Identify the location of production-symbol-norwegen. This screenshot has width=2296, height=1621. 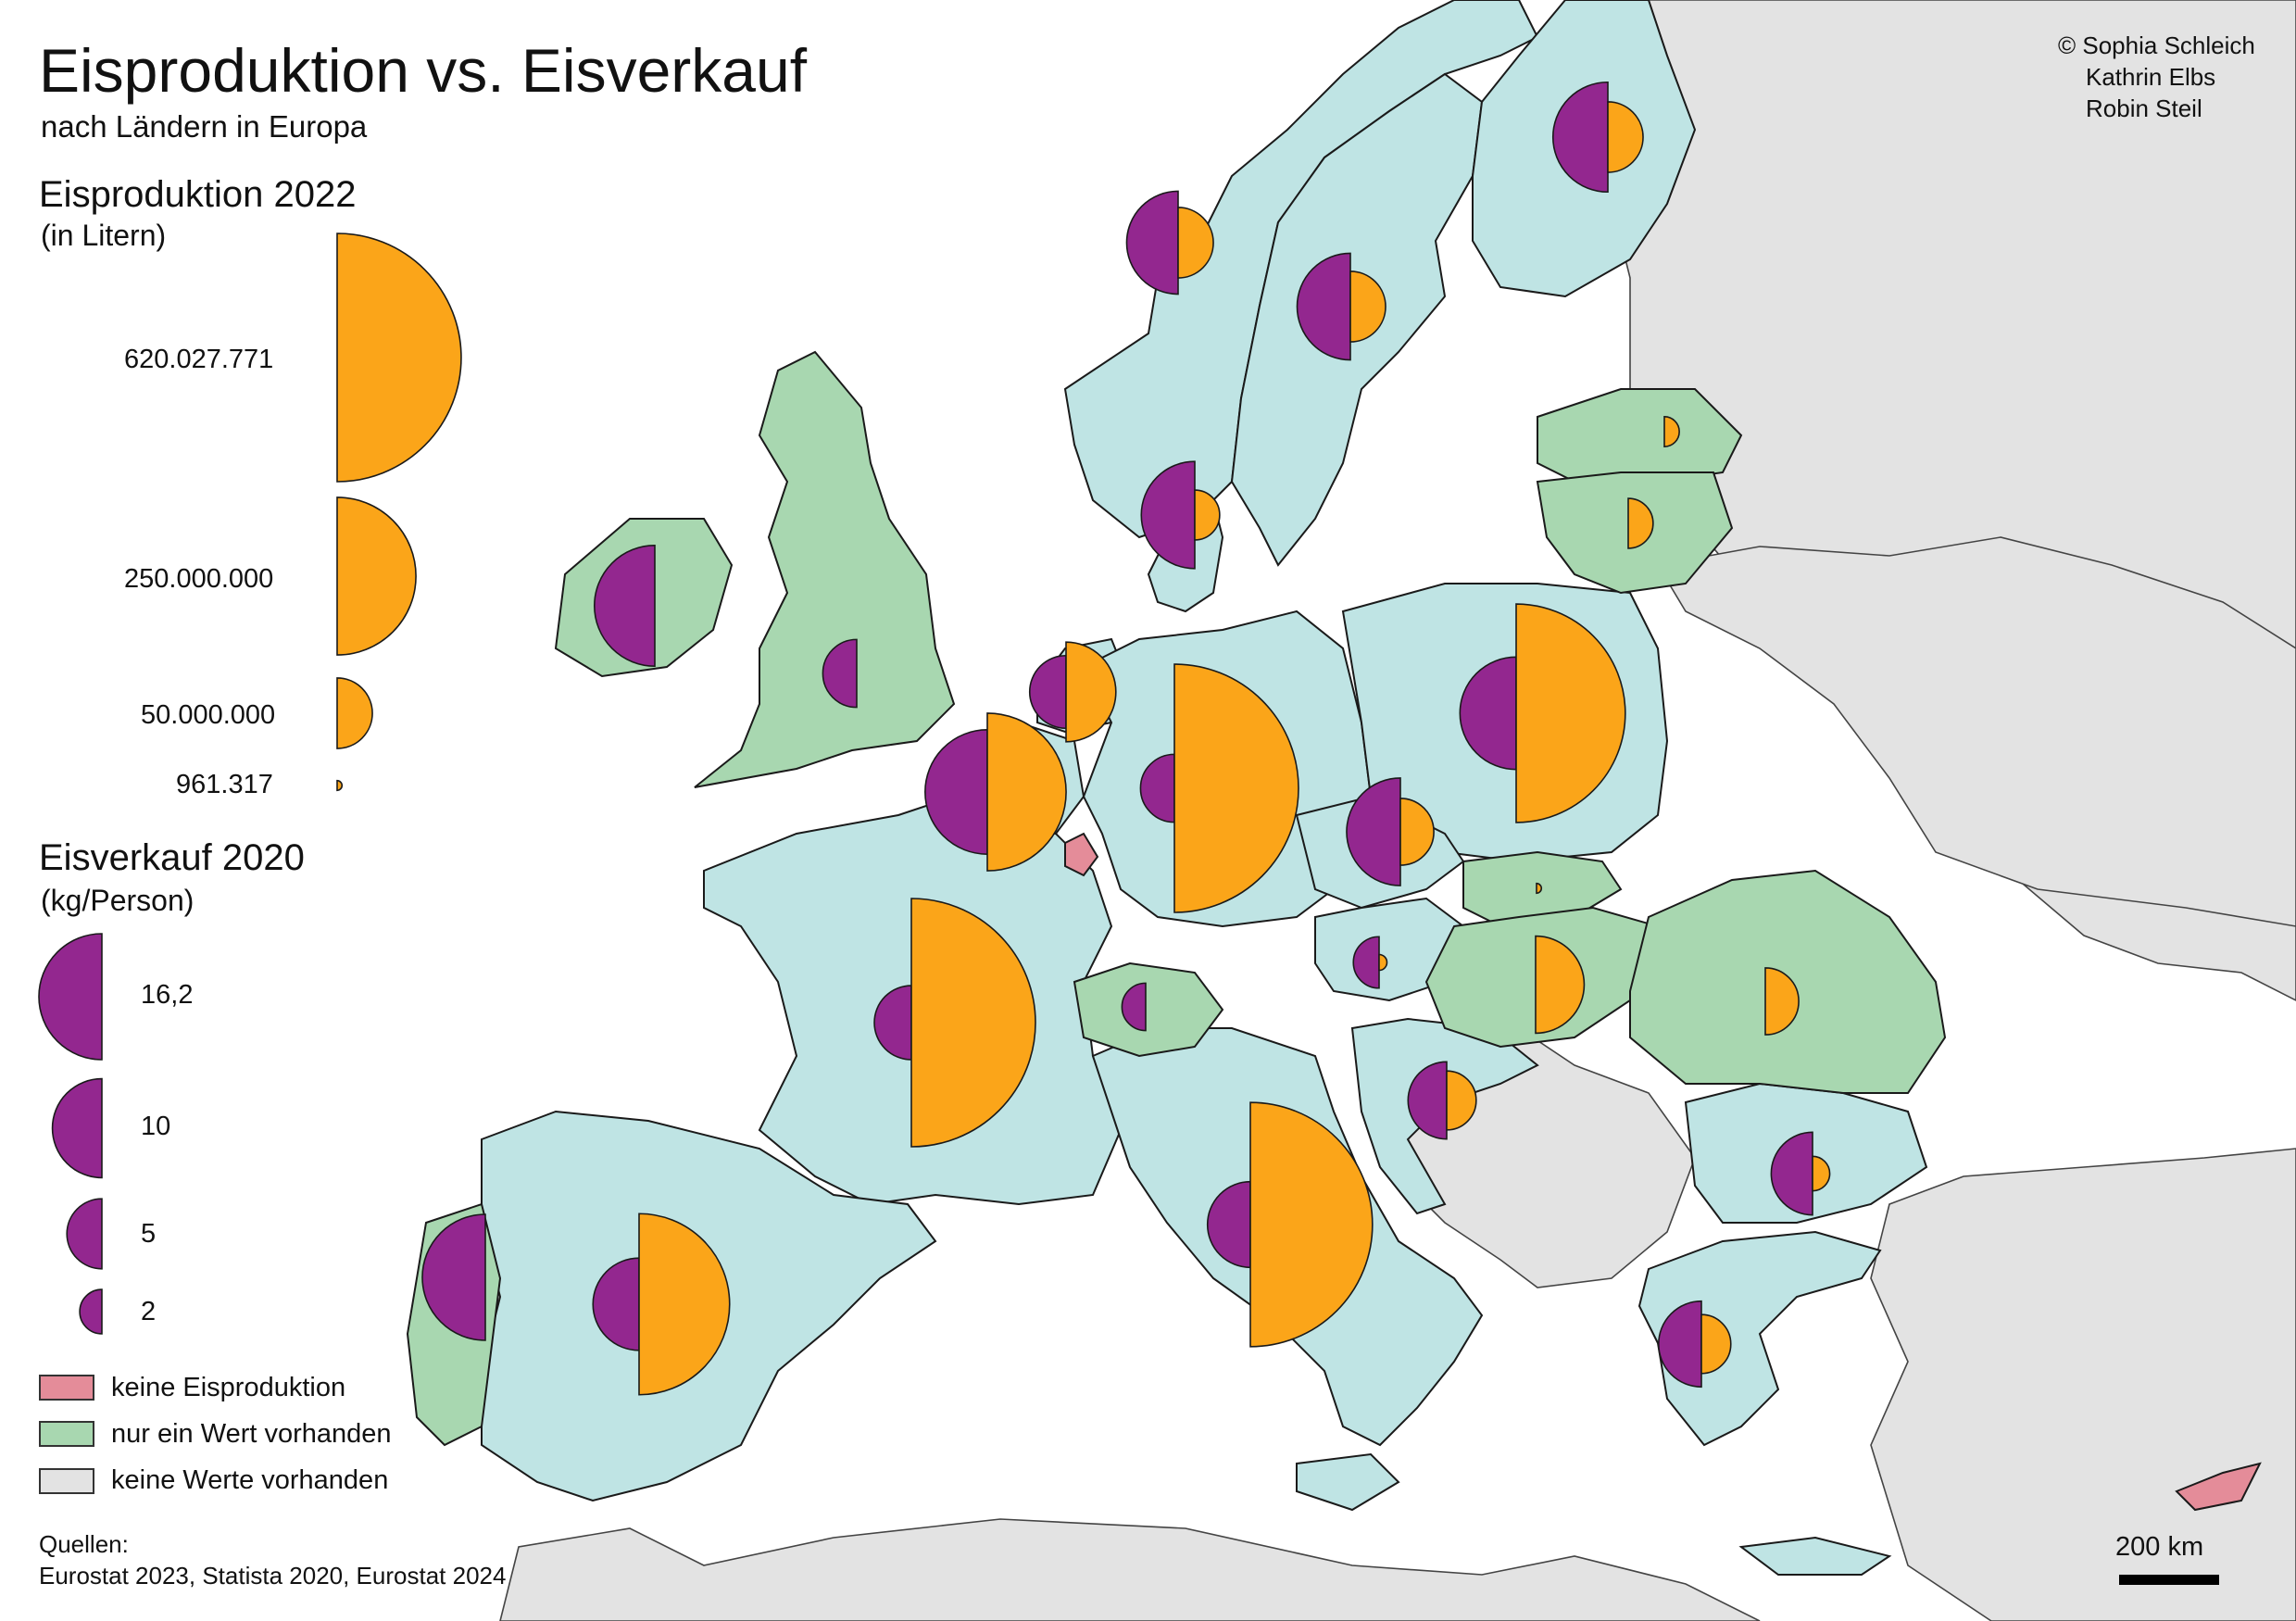
(1195, 243).